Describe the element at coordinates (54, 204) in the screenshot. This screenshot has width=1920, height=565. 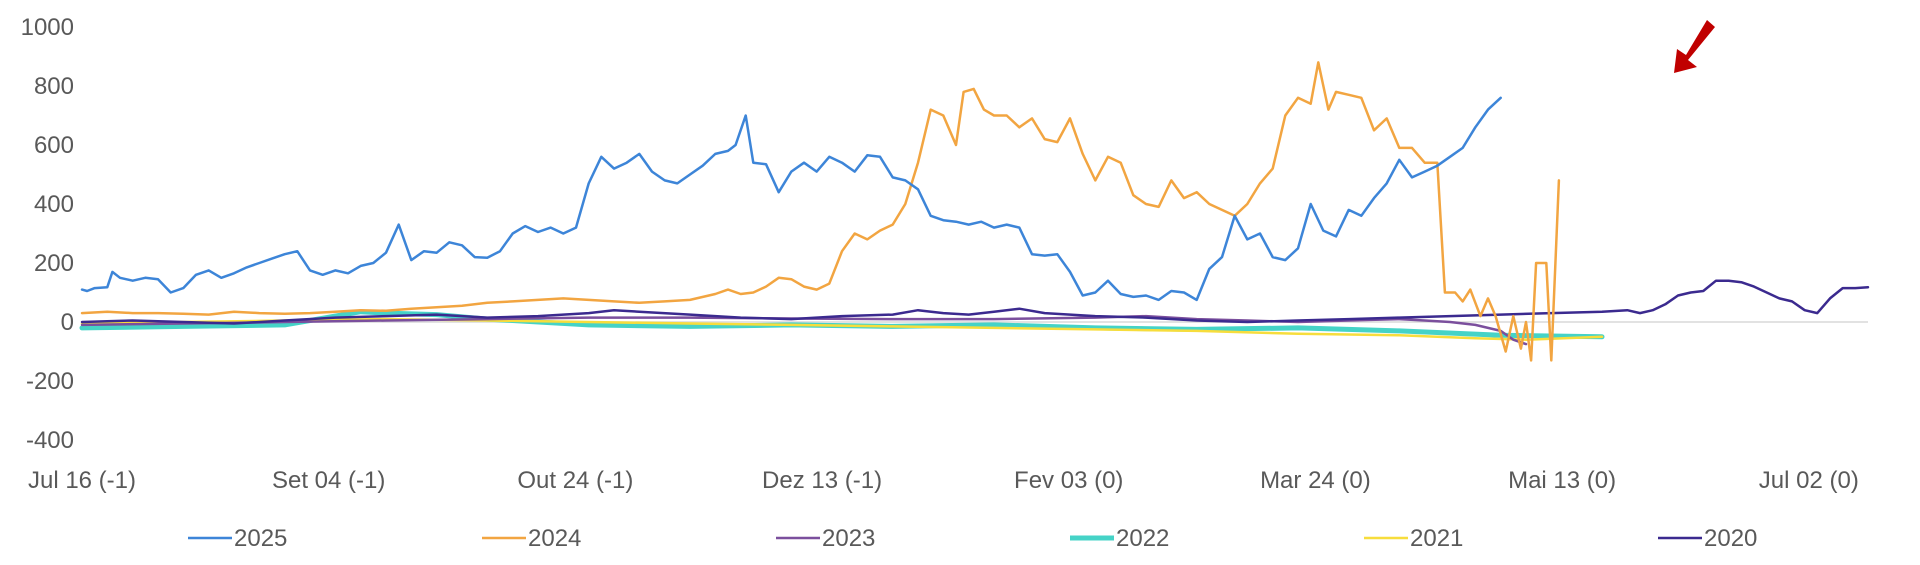
I see `y-tick-label: 400` at that location.